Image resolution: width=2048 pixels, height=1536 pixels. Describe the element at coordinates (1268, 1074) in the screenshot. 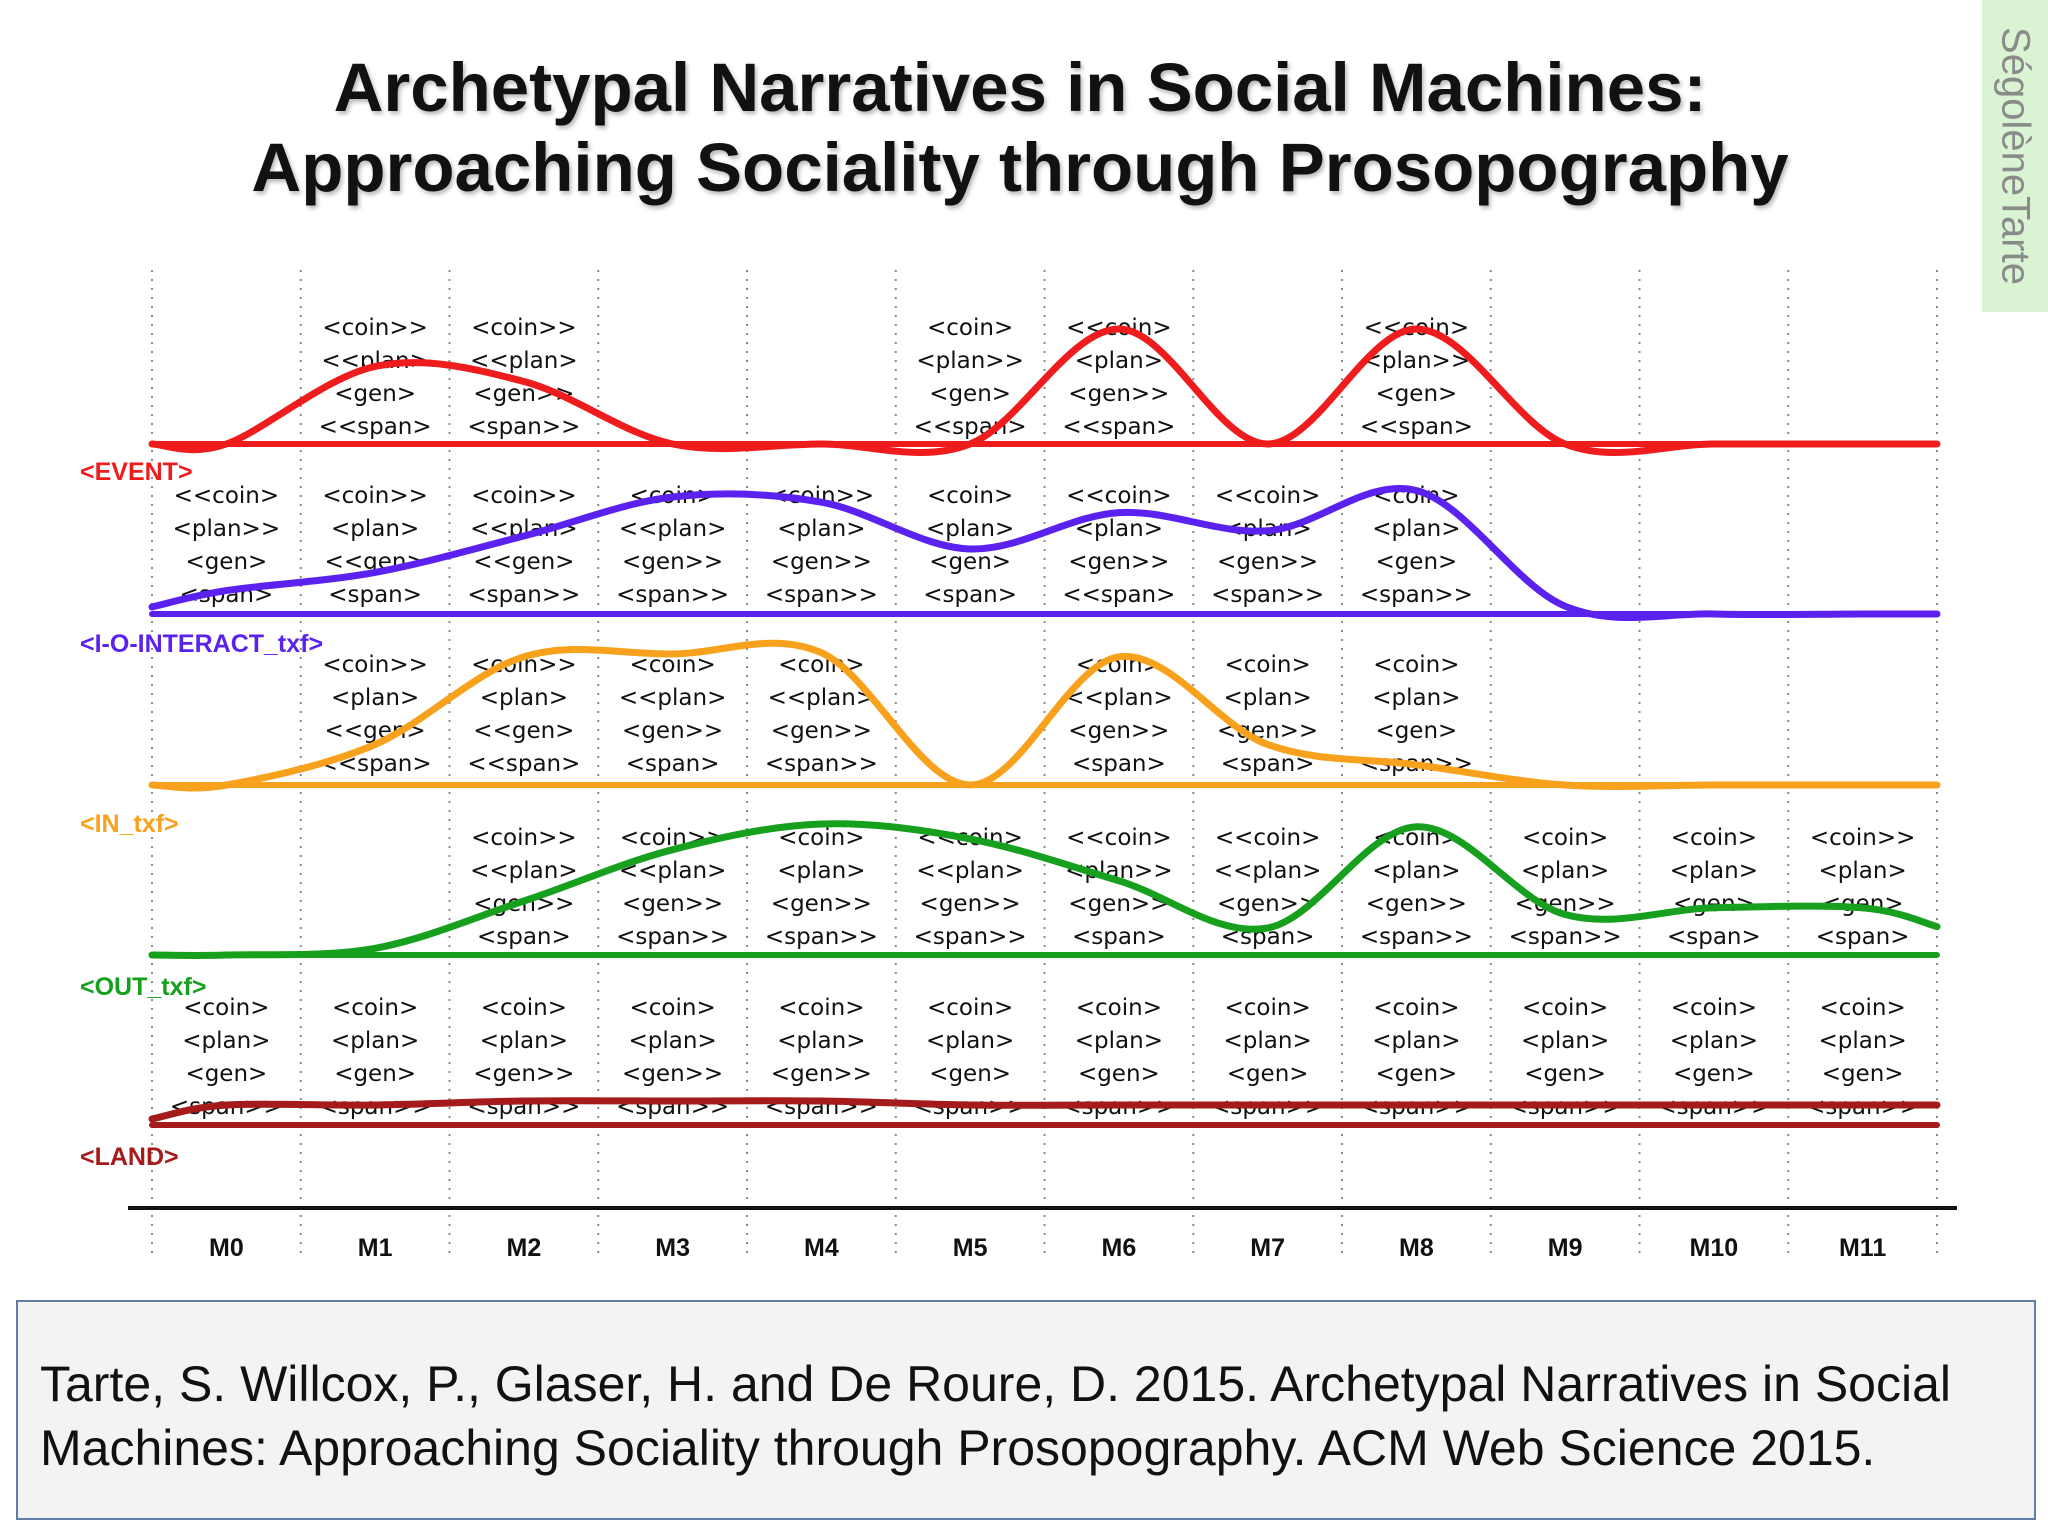

I see `note-land-m7: <gen>` at that location.